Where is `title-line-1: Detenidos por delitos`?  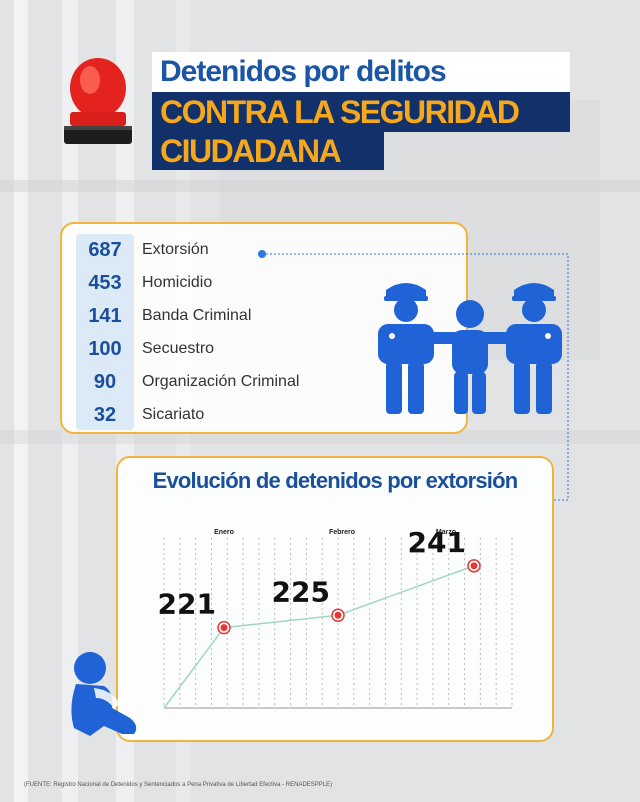 title-line-1: Detenidos por delitos is located at coordinates (361, 72).